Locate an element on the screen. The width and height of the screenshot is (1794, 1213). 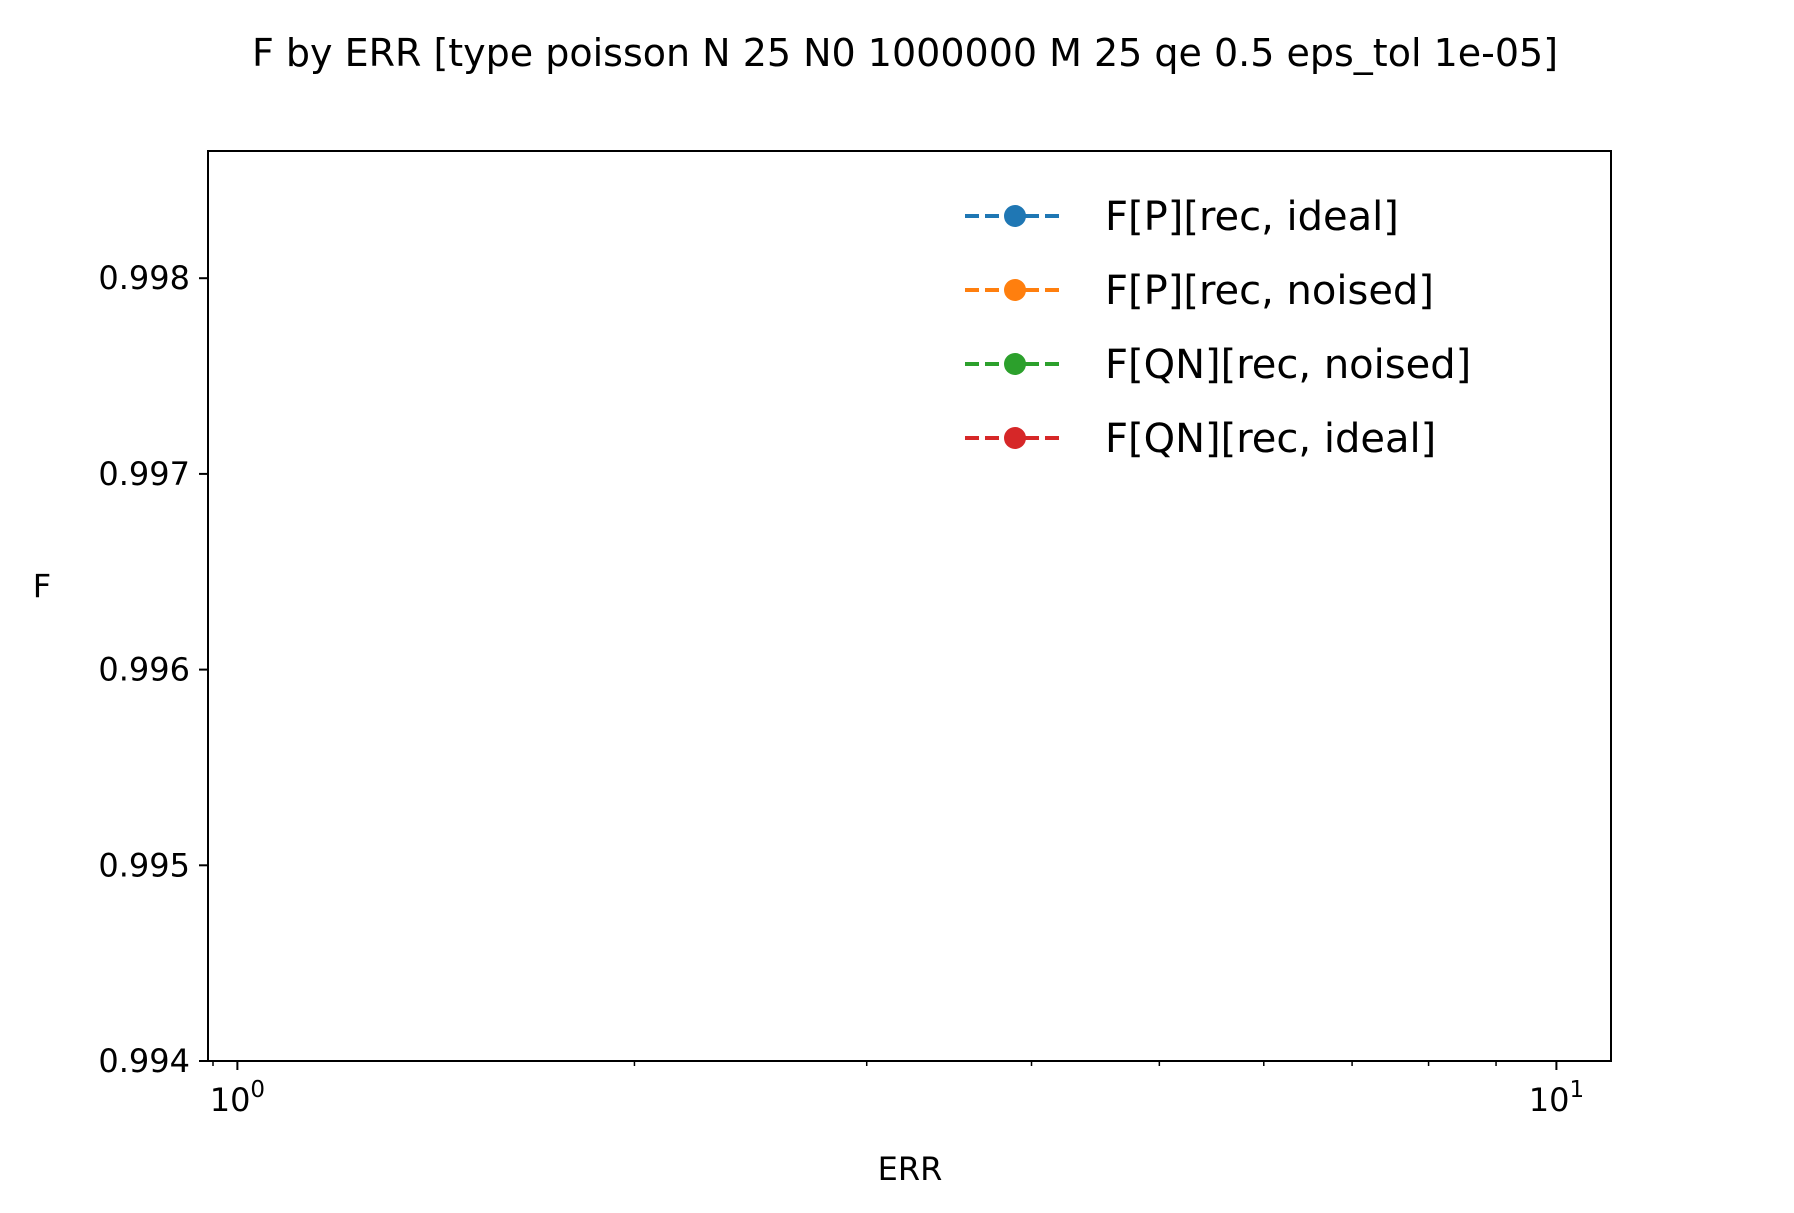
x-axis: 10⁰ 10¹ is located at coordinates (897, 1090).